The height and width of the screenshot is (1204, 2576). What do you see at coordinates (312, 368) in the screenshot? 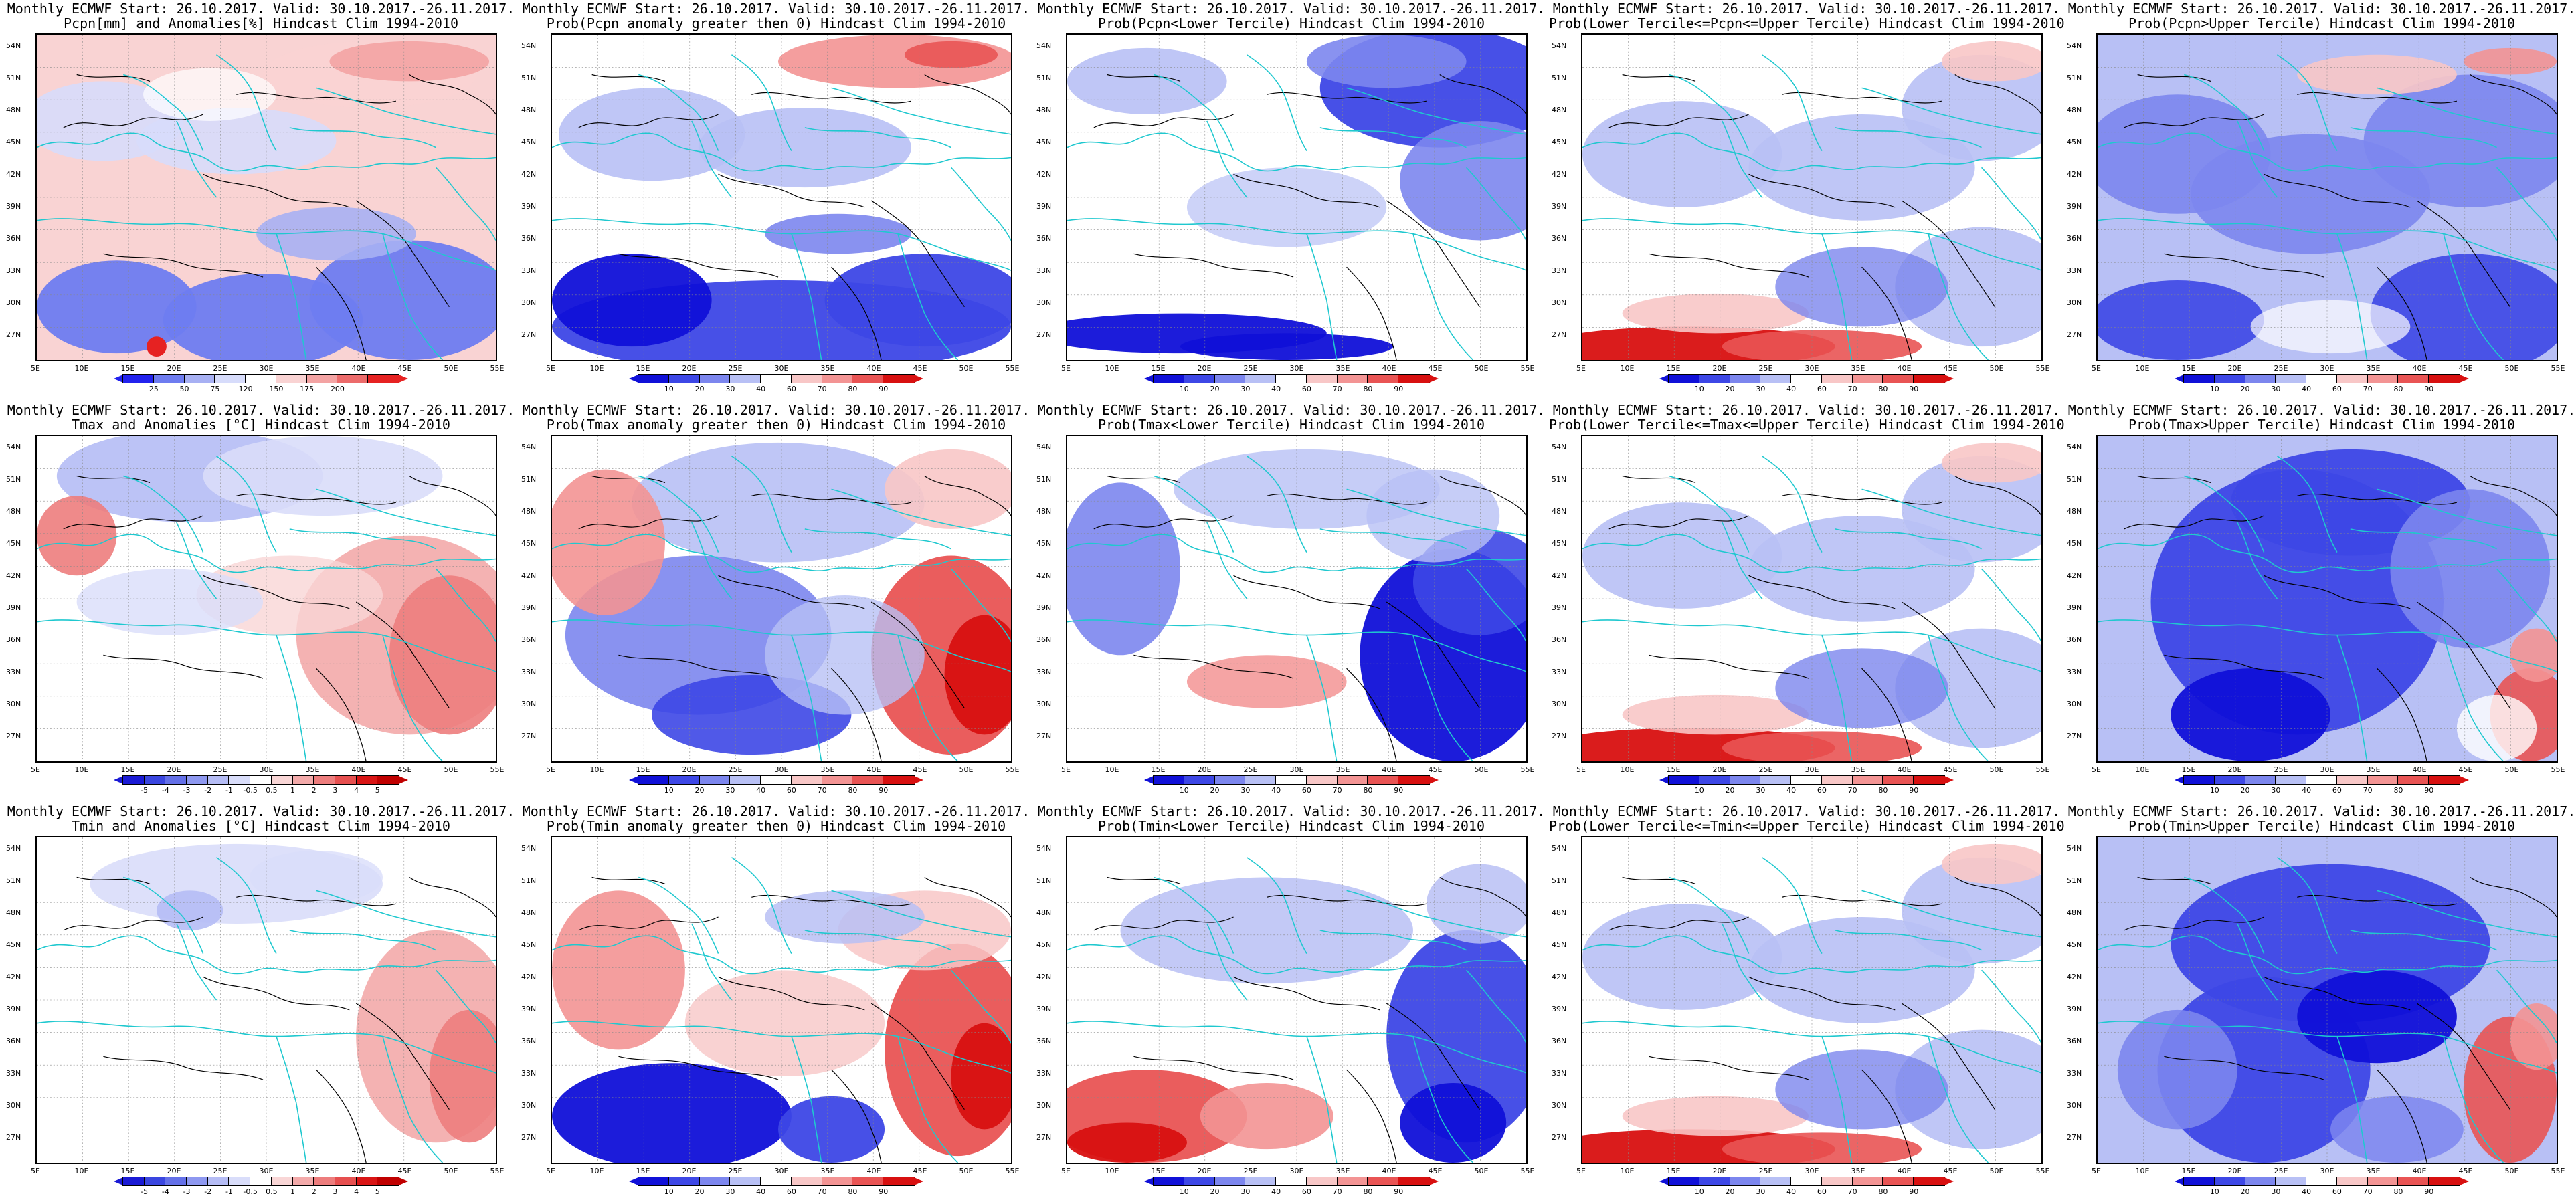
I see `lon-tick-label: 35E` at bounding box center [312, 368].